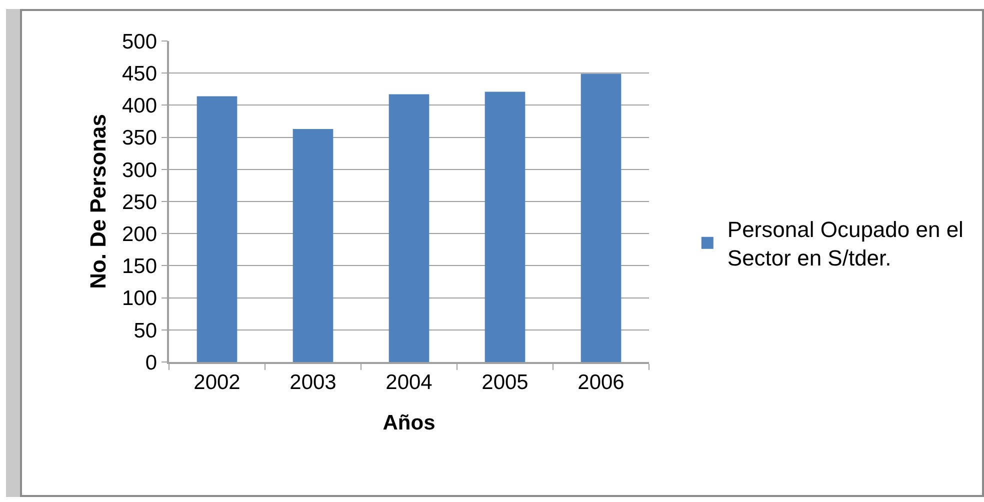 This screenshot has height=502, width=984. I want to click on x-tick-label: 2006, so click(601, 382).